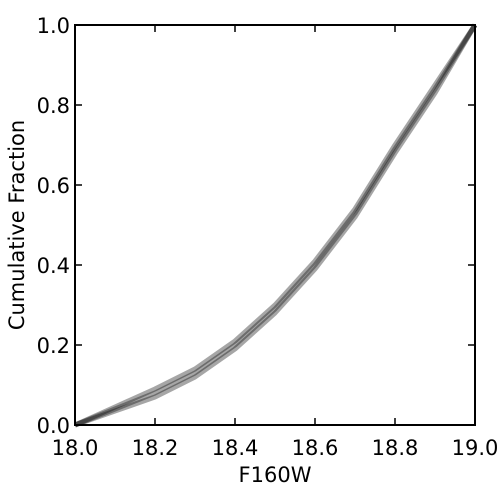 This screenshot has height=500, width=500. Describe the element at coordinates (75, 448) in the screenshot. I see `x-tick-label: 18.0` at that location.